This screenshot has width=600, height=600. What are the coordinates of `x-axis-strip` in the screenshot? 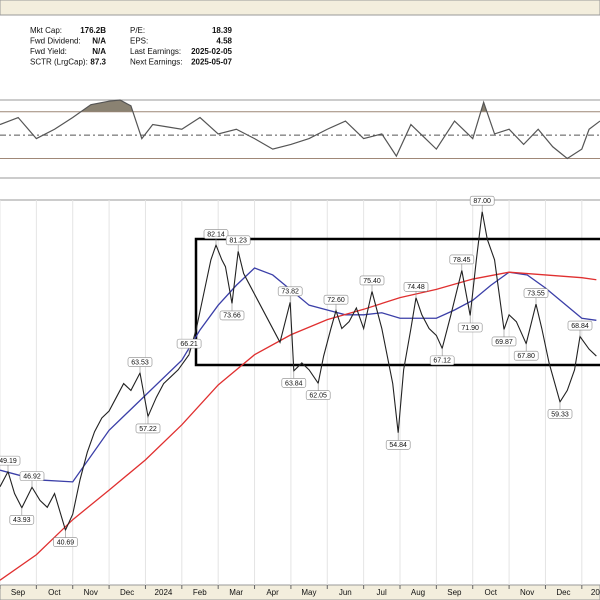 It's located at (300, 592).